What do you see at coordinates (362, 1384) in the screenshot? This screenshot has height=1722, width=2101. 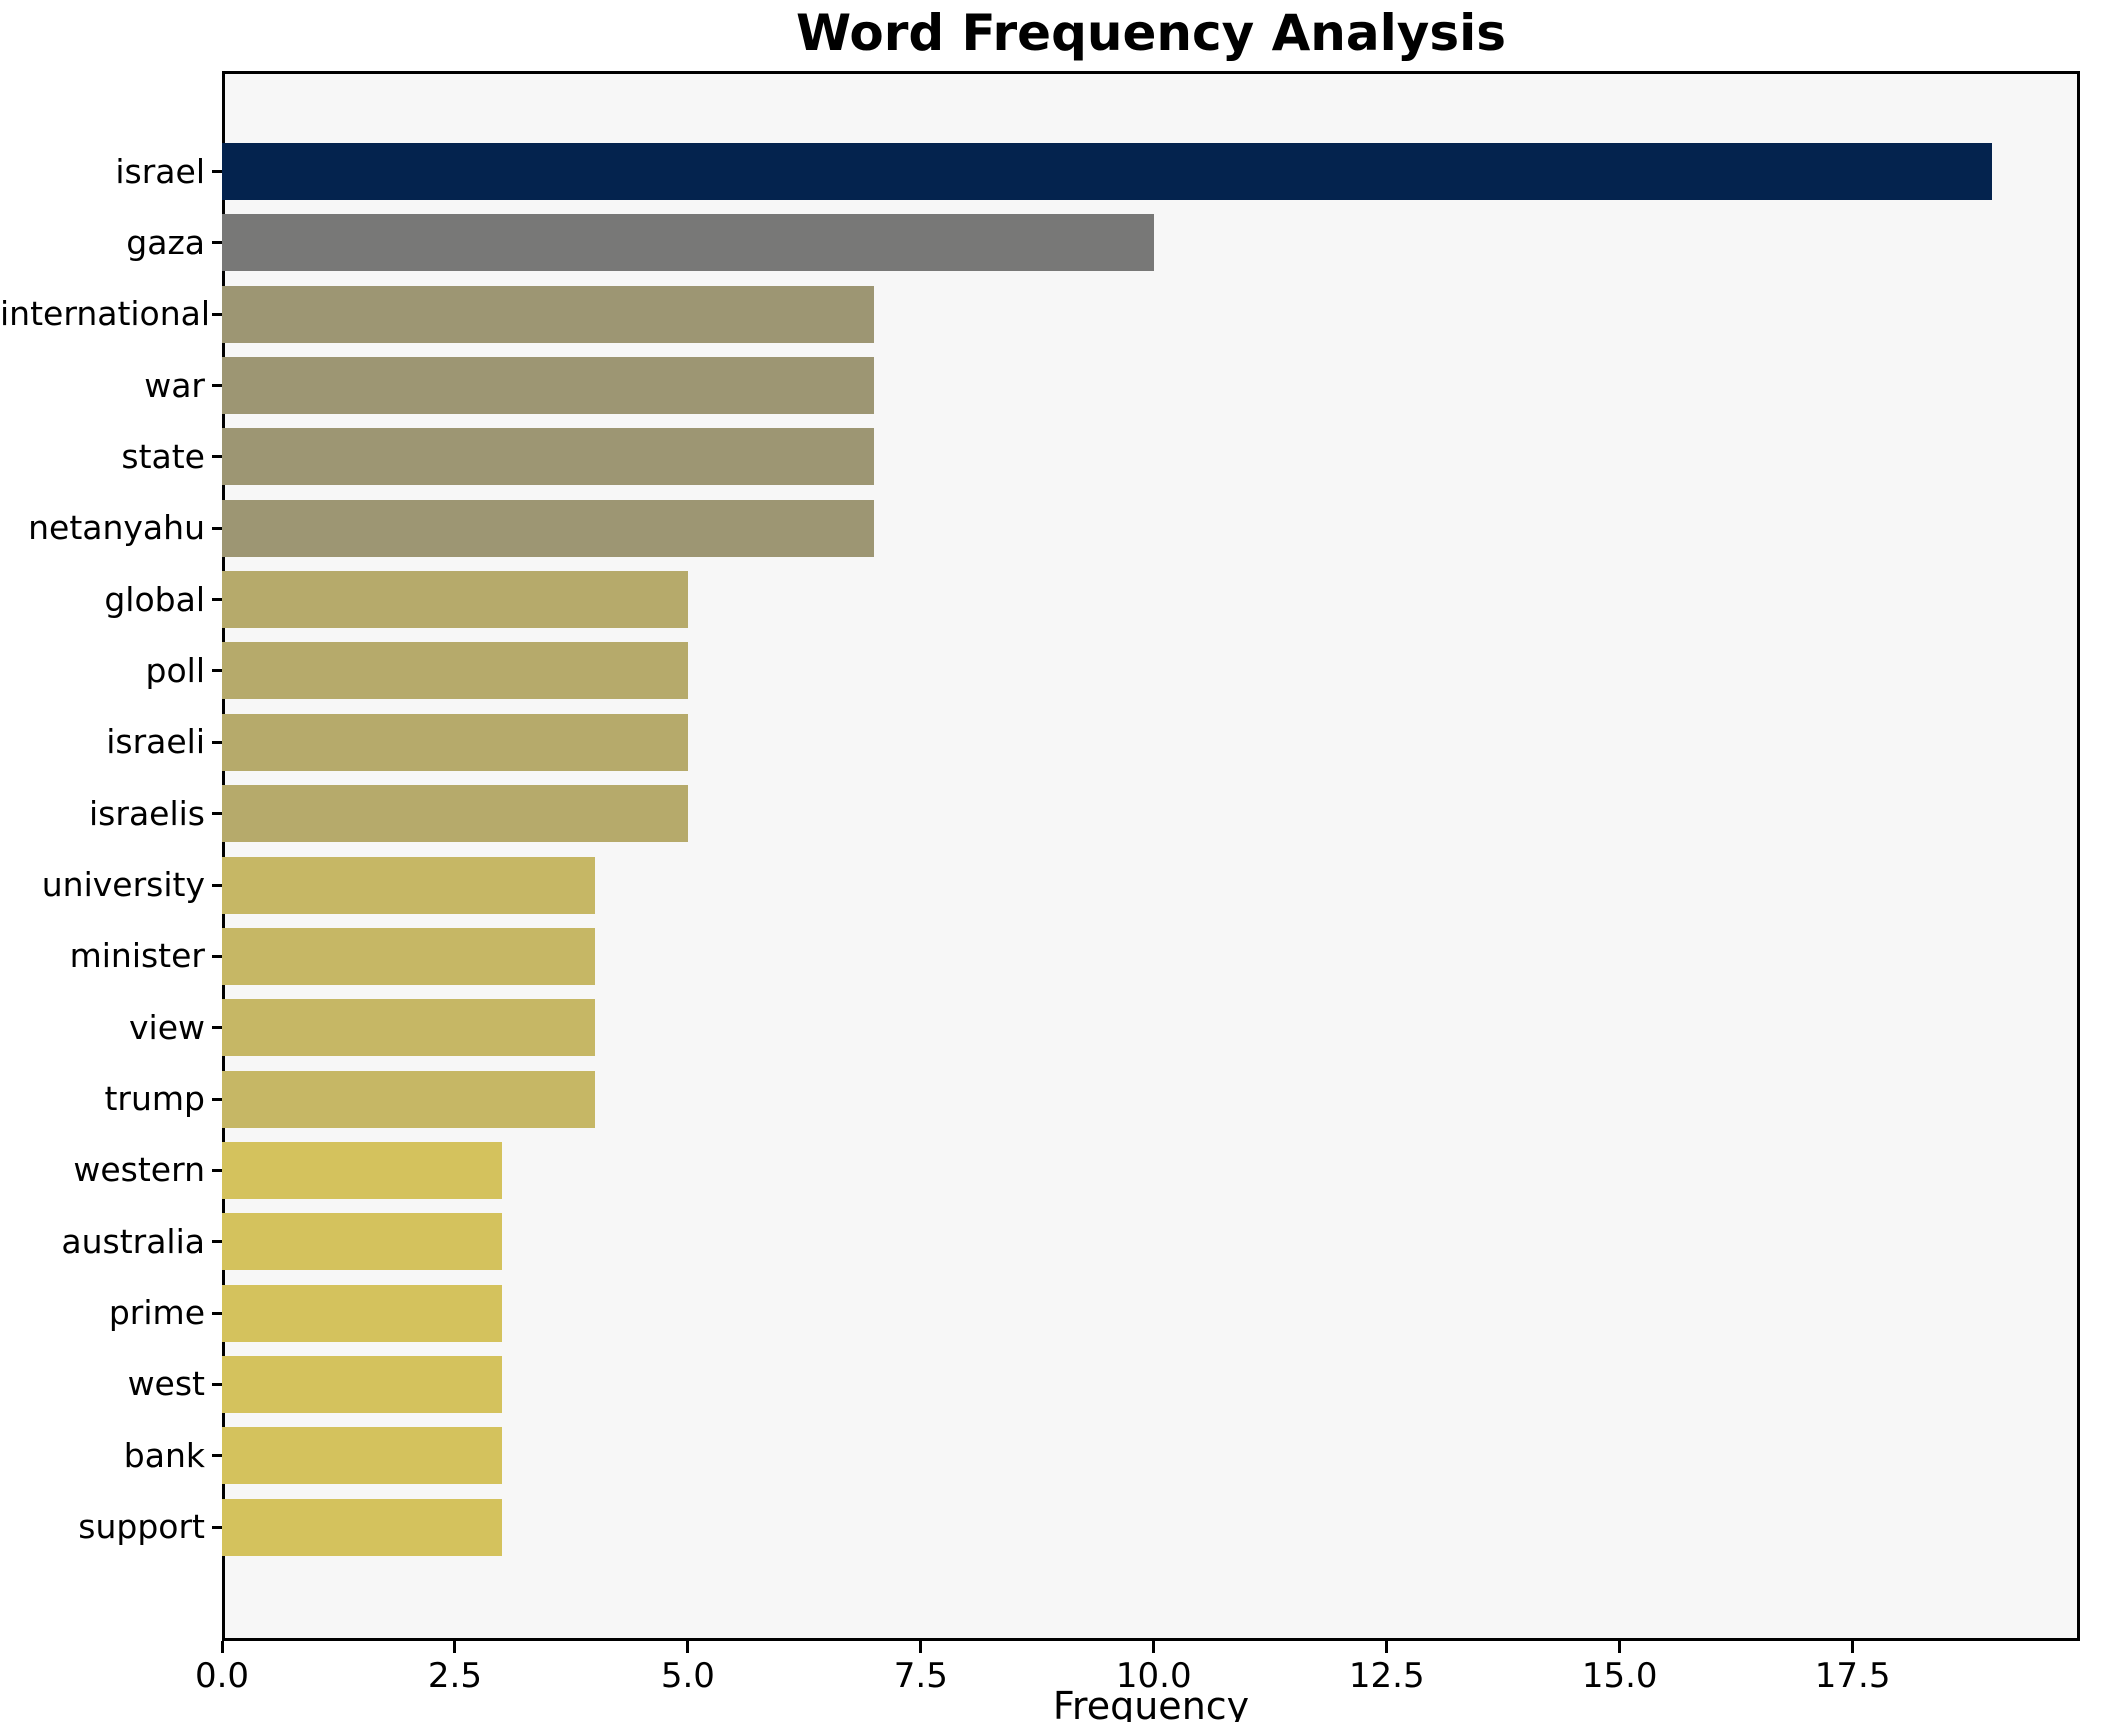 I see `bar-west` at bounding box center [362, 1384].